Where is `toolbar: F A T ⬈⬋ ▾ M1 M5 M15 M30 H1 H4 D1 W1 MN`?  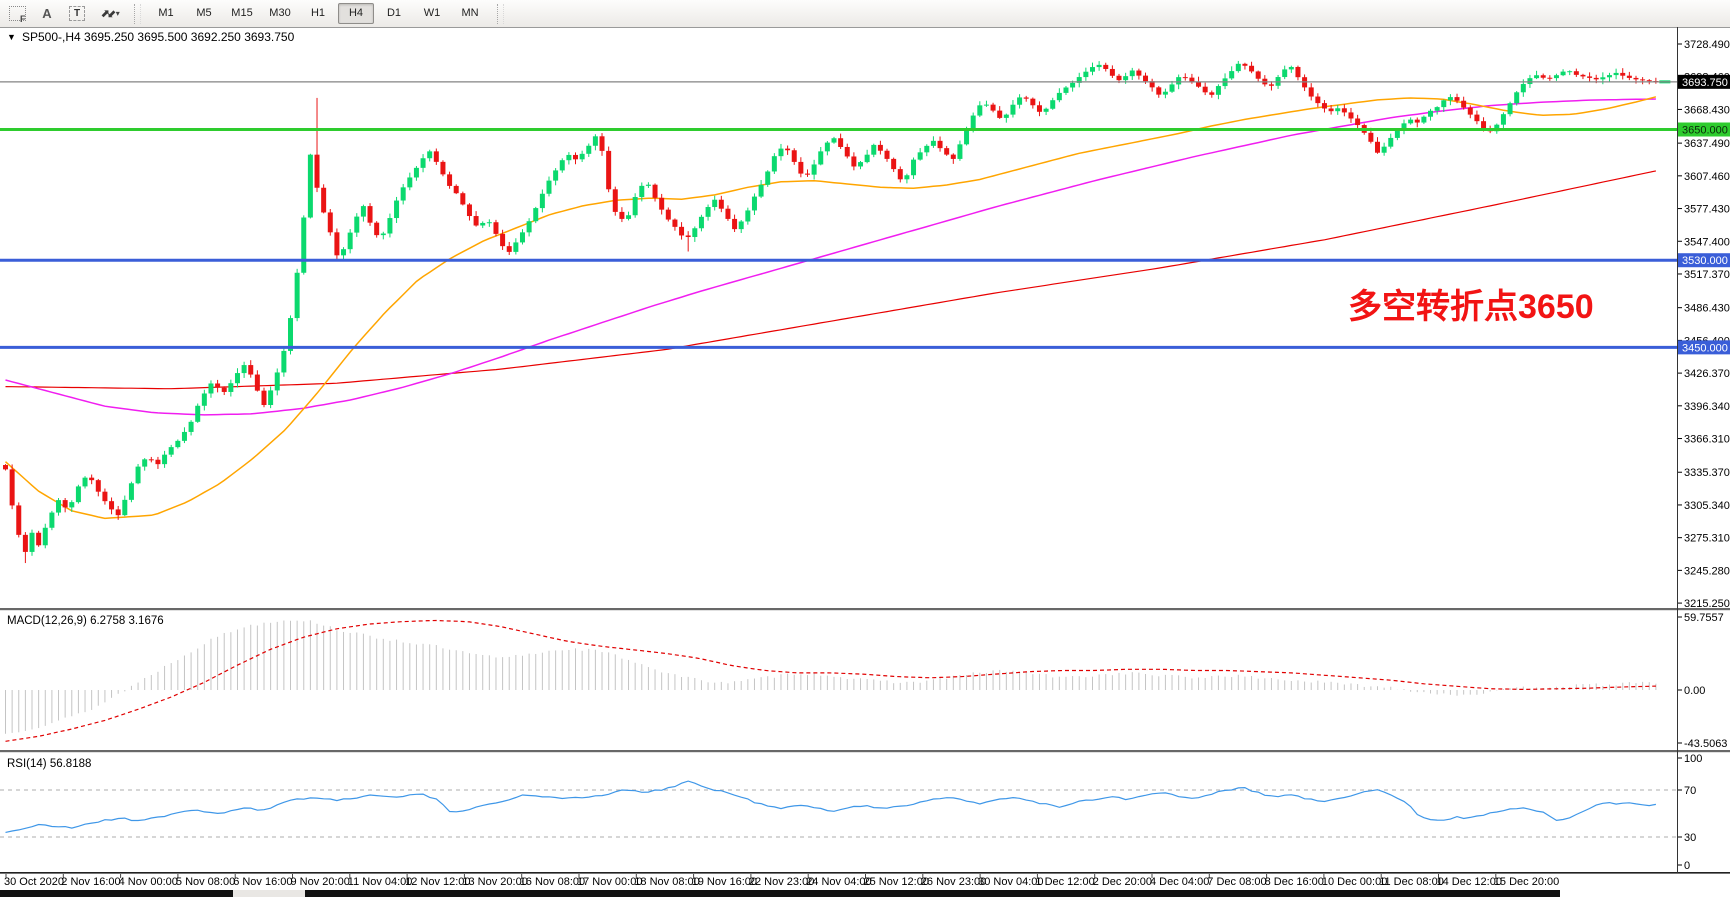 toolbar: F A T ⬈⬋ ▾ M1 M5 M15 M30 H1 H4 D1 W1 MN is located at coordinates (865, 14).